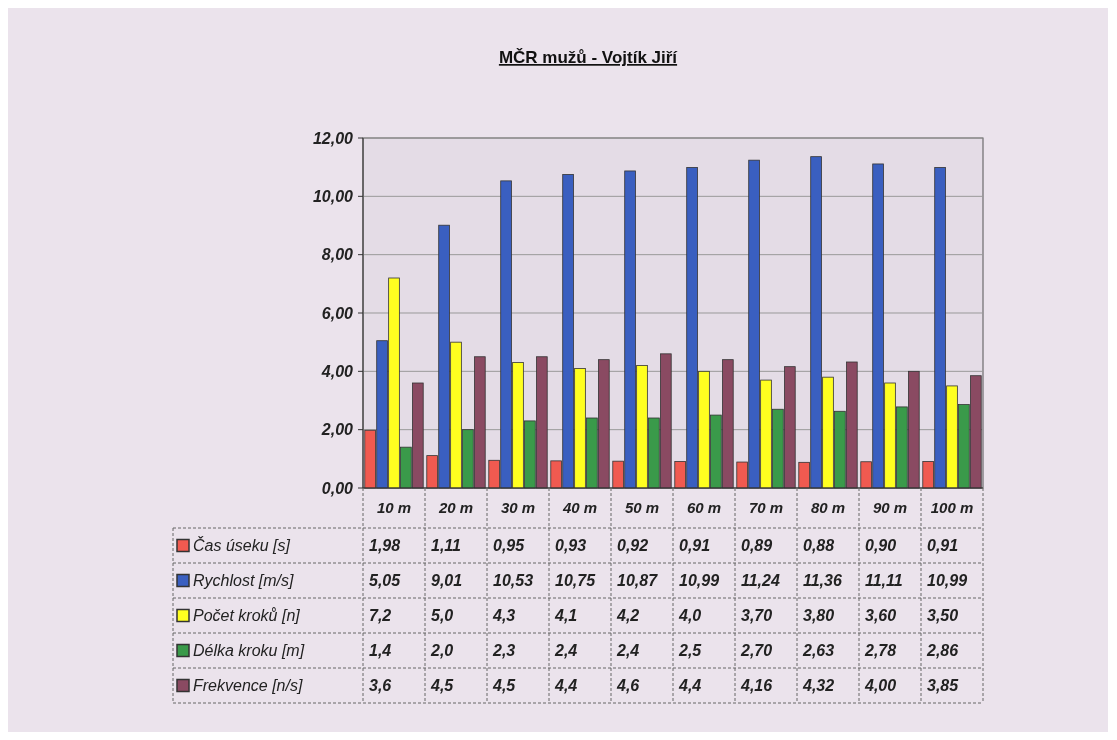 This screenshot has height=740, width=1117. What do you see at coordinates (380, 616) in the screenshot?
I see `data-label: 7,2` at bounding box center [380, 616].